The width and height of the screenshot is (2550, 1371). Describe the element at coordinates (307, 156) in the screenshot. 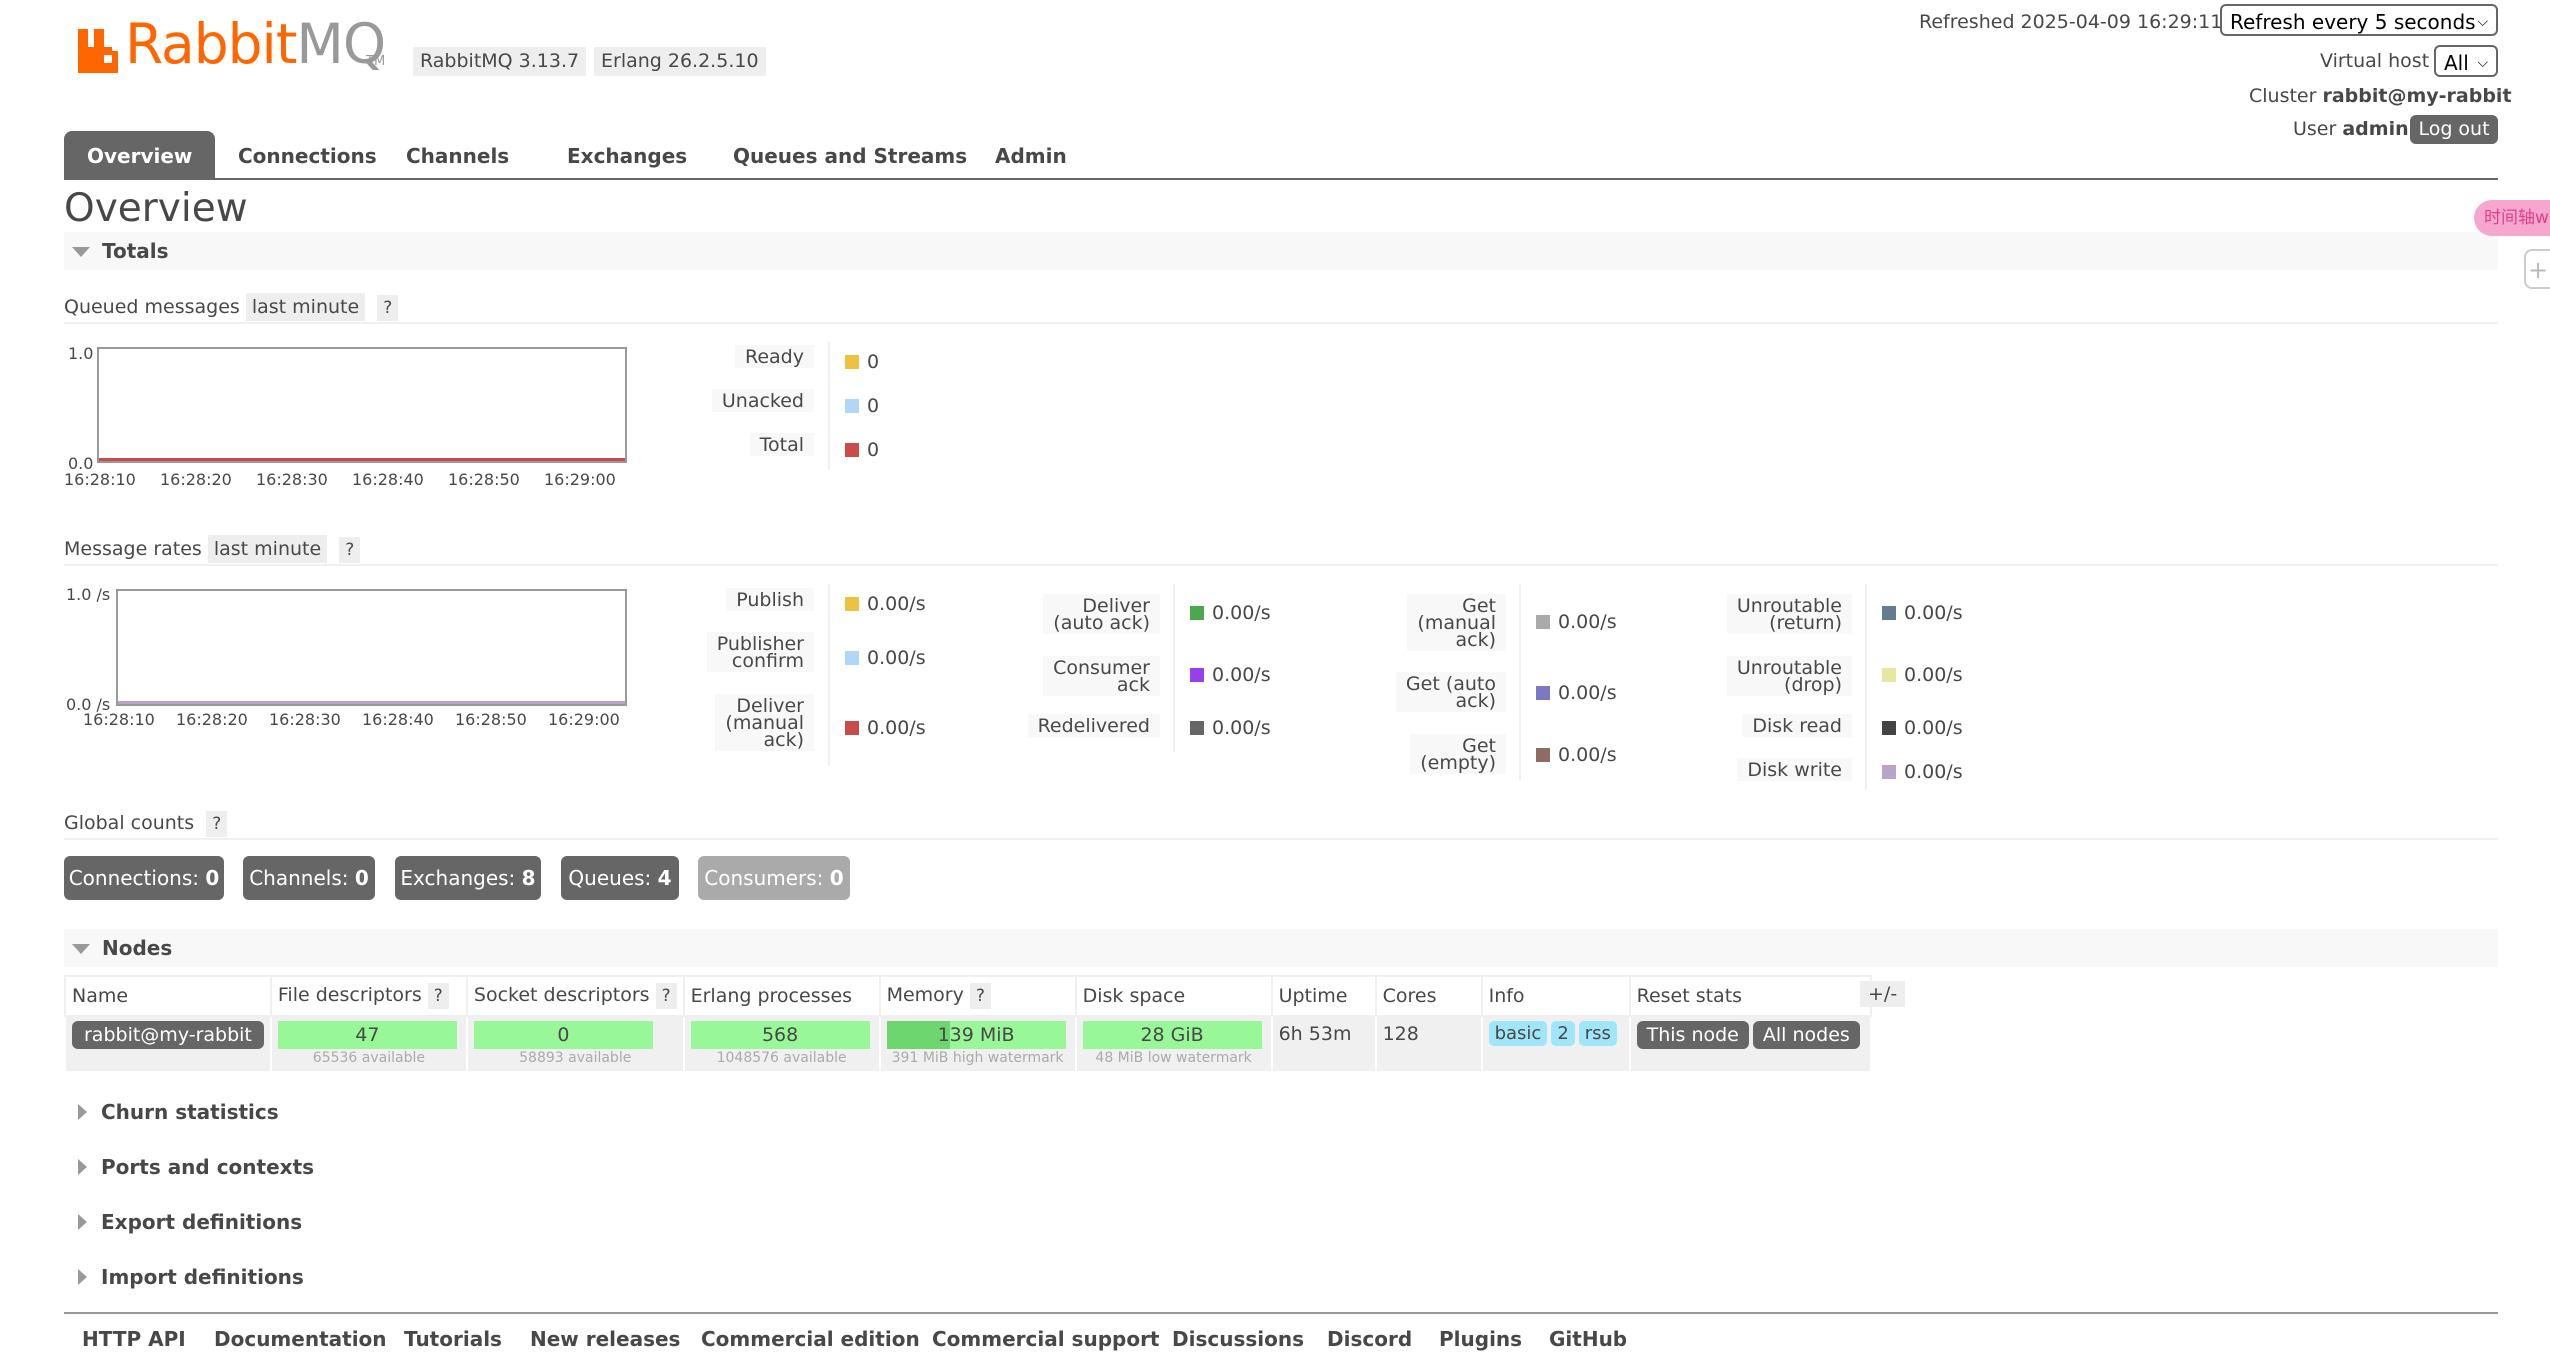

I see `tab-connections: Connections` at that location.